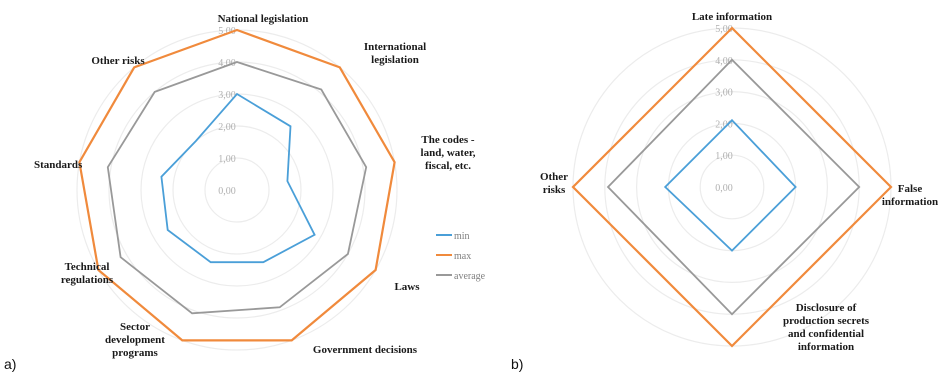  What do you see at coordinates (263, 19) in the screenshot?
I see `category-label: National legislation` at bounding box center [263, 19].